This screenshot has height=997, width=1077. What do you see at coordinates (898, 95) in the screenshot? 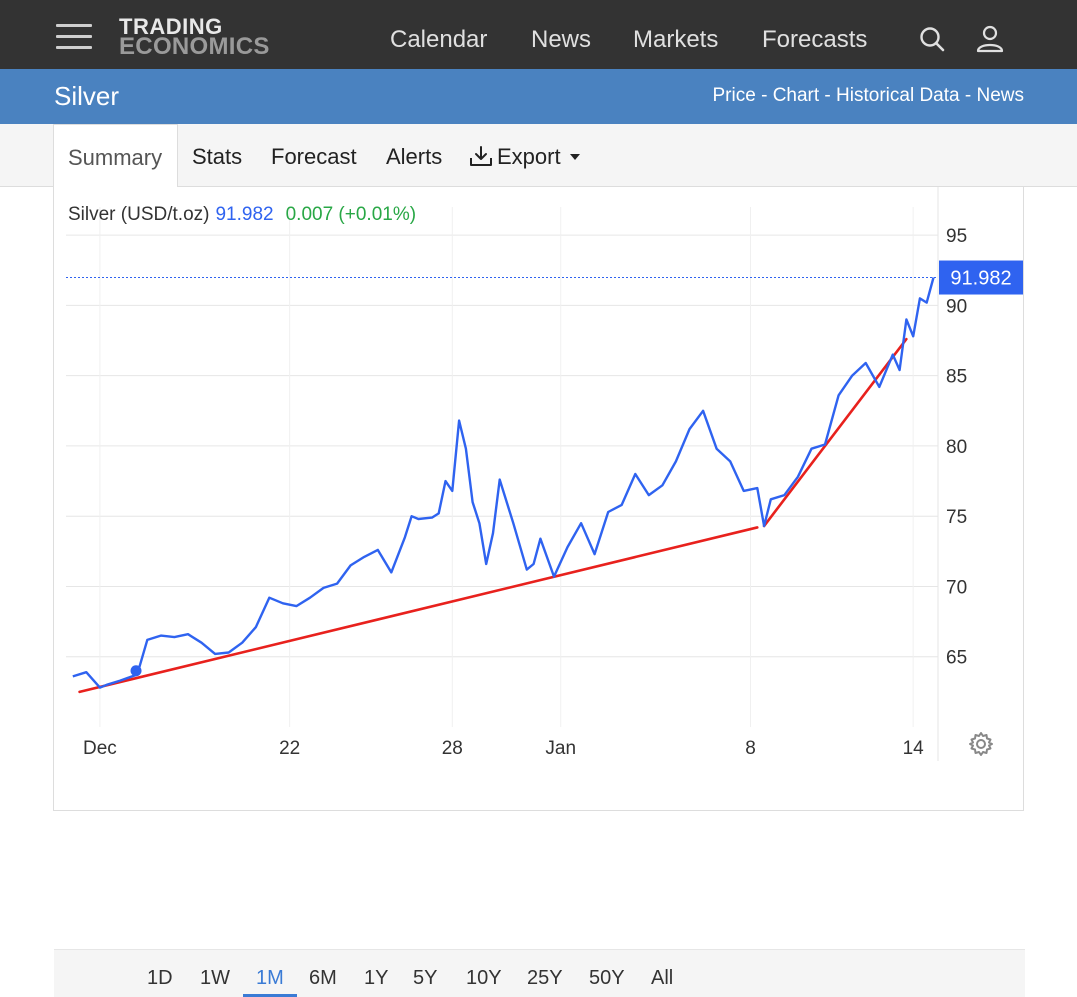
I see `link-historical-data: Historical Data` at bounding box center [898, 95].